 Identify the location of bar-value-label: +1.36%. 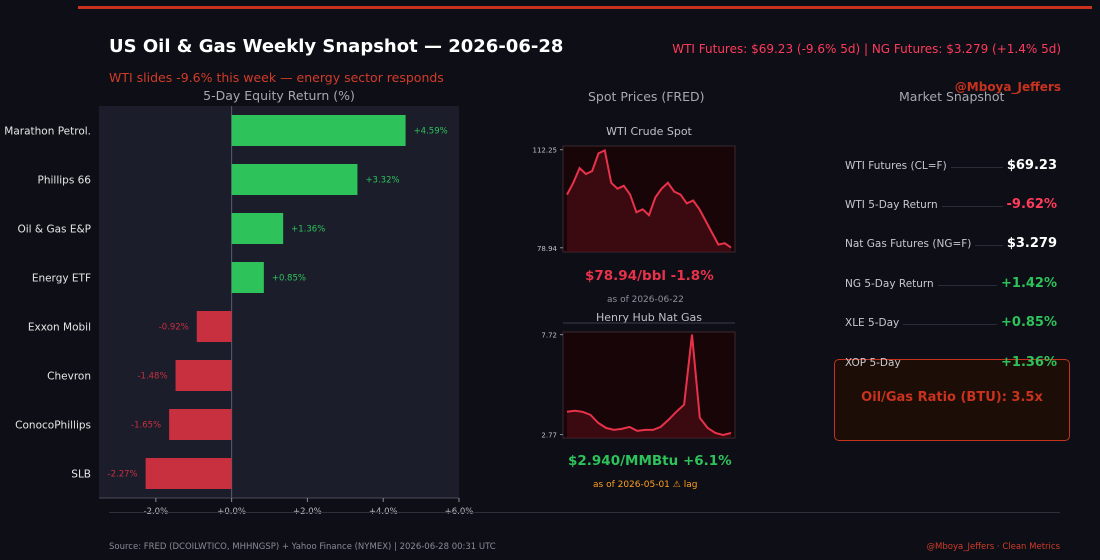
(308, 230).